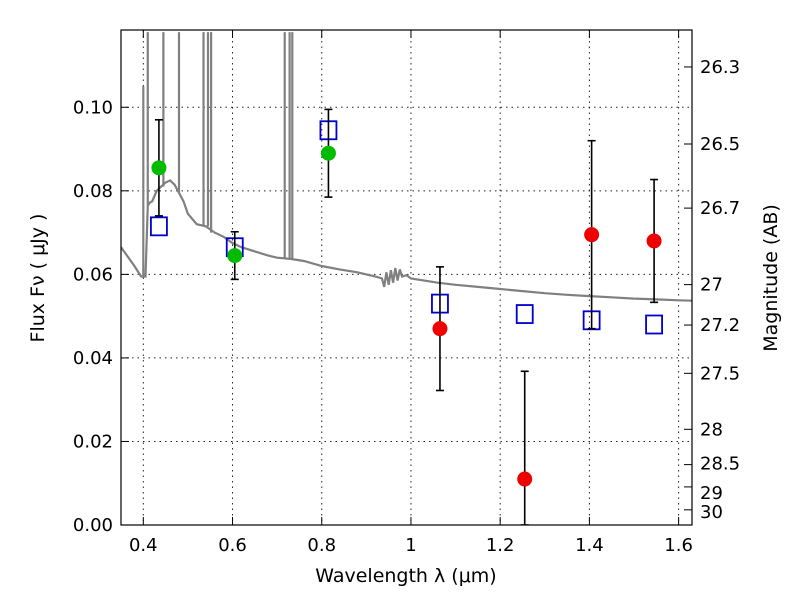 This screenshot has height=600, width=800. Describe the element at coordinates (500, 545) in the screenshot. I see `x-tick-label: 1.2` at that location.